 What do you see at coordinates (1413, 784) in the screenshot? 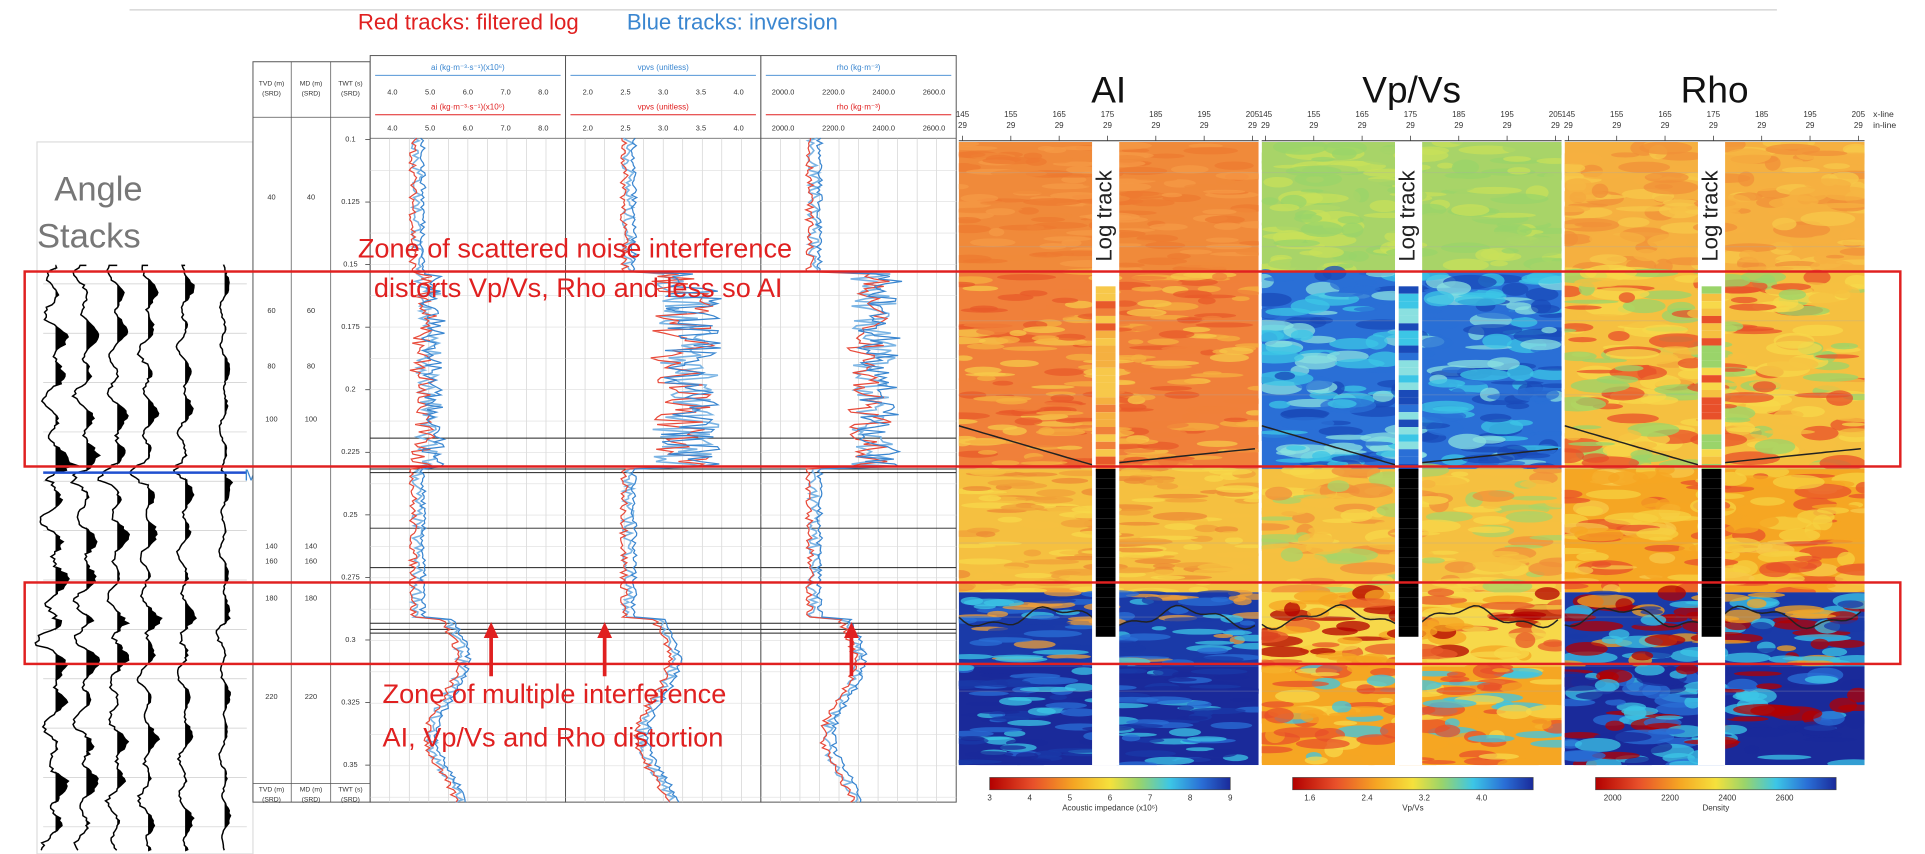
I see `colorbar` at bounding box center [1413, 784].